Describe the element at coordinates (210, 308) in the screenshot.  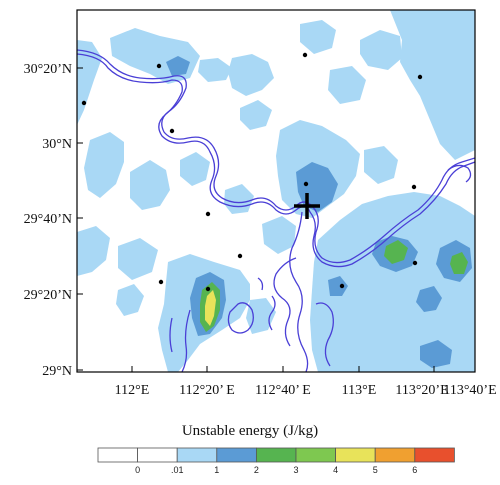
I see `energy-field-yellow` at that location.